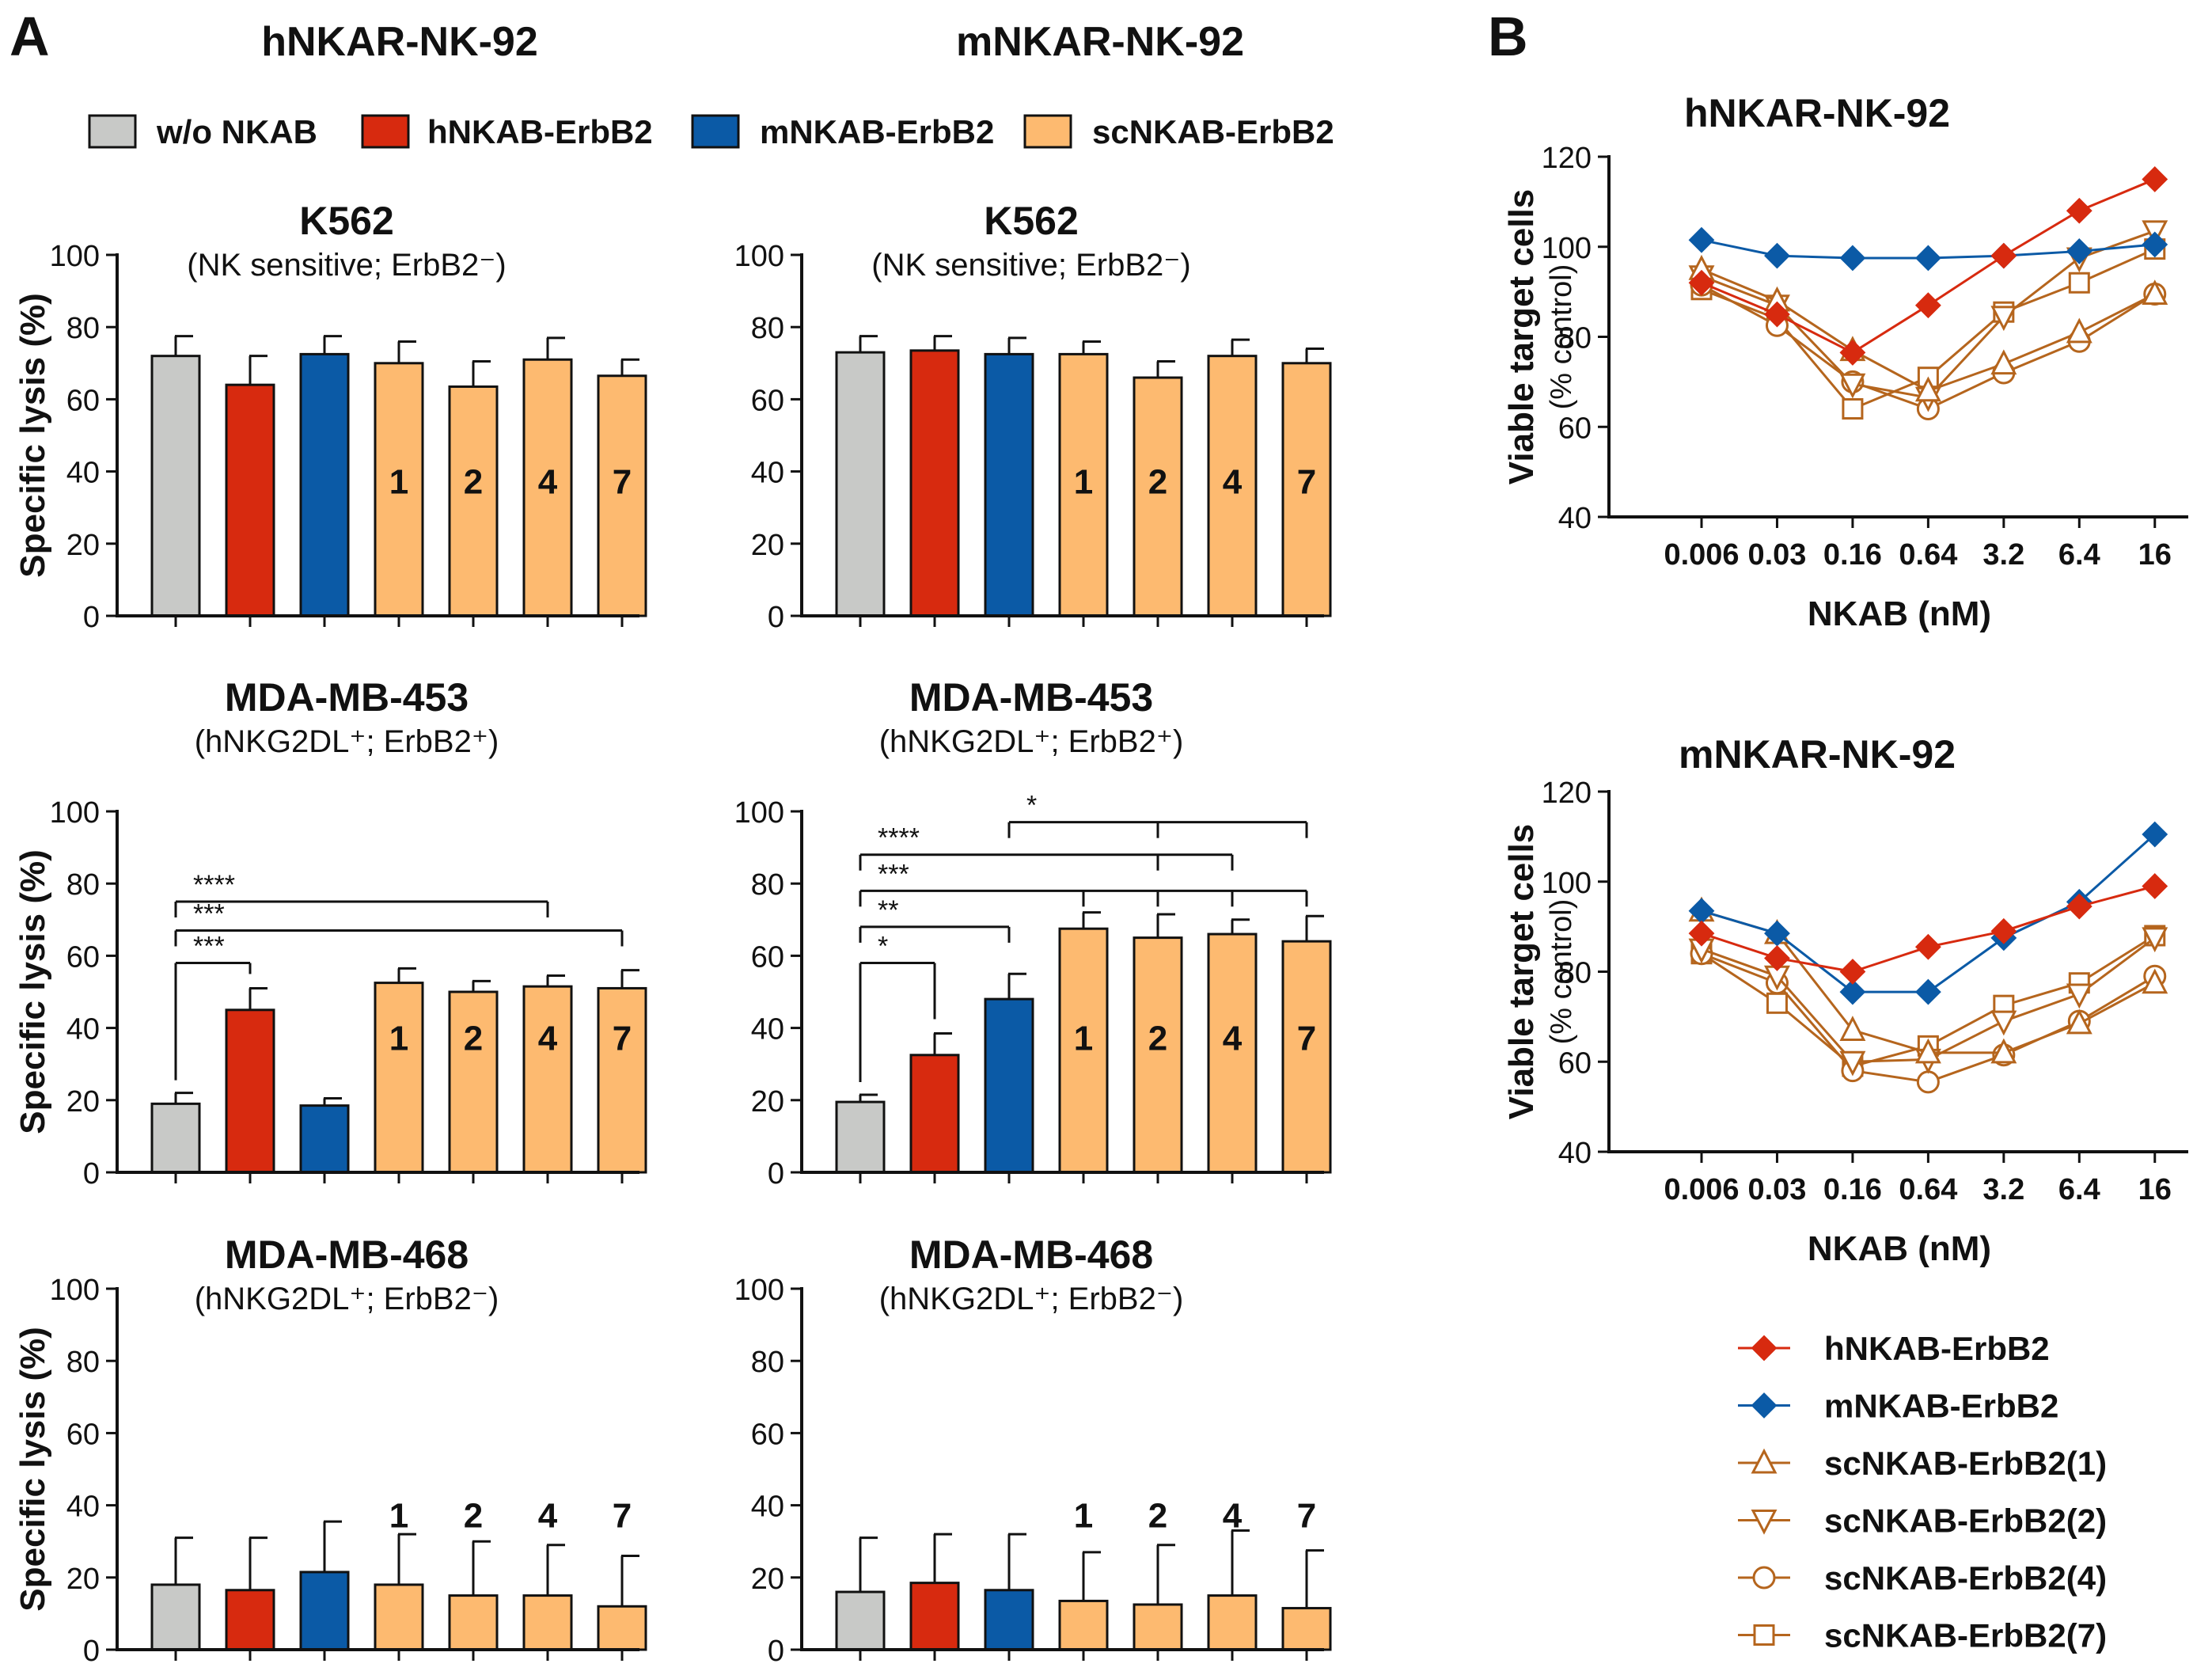 The image size is (2212, 1675). Describe the element at coordinates (346, 221) in the screenshot. I see `chart-title: K562` at that location.